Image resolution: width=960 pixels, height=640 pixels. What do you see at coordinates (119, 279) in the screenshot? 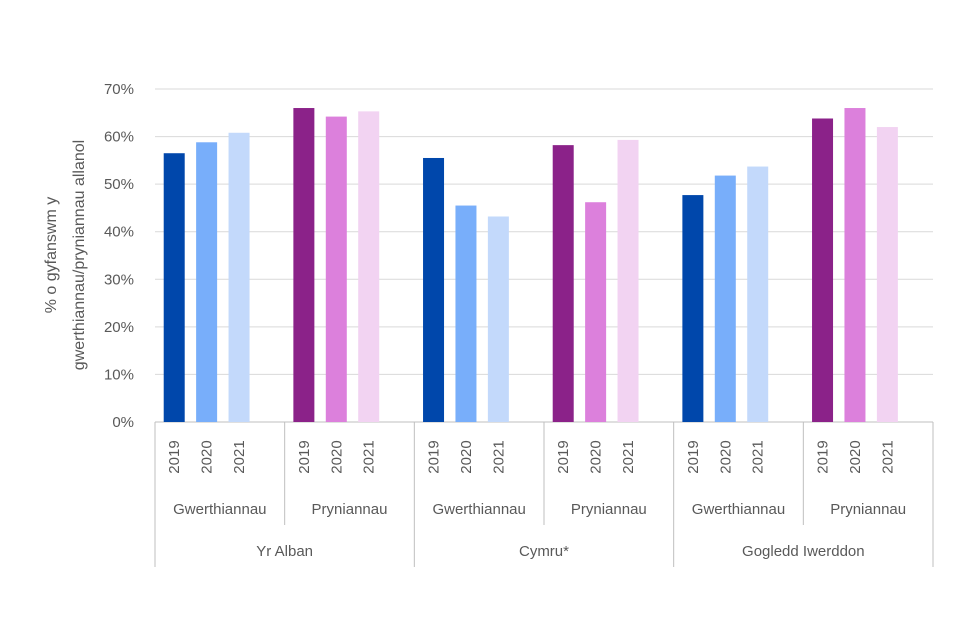
I see `y-tick-label: 30%` at bounding box center [119, 279].